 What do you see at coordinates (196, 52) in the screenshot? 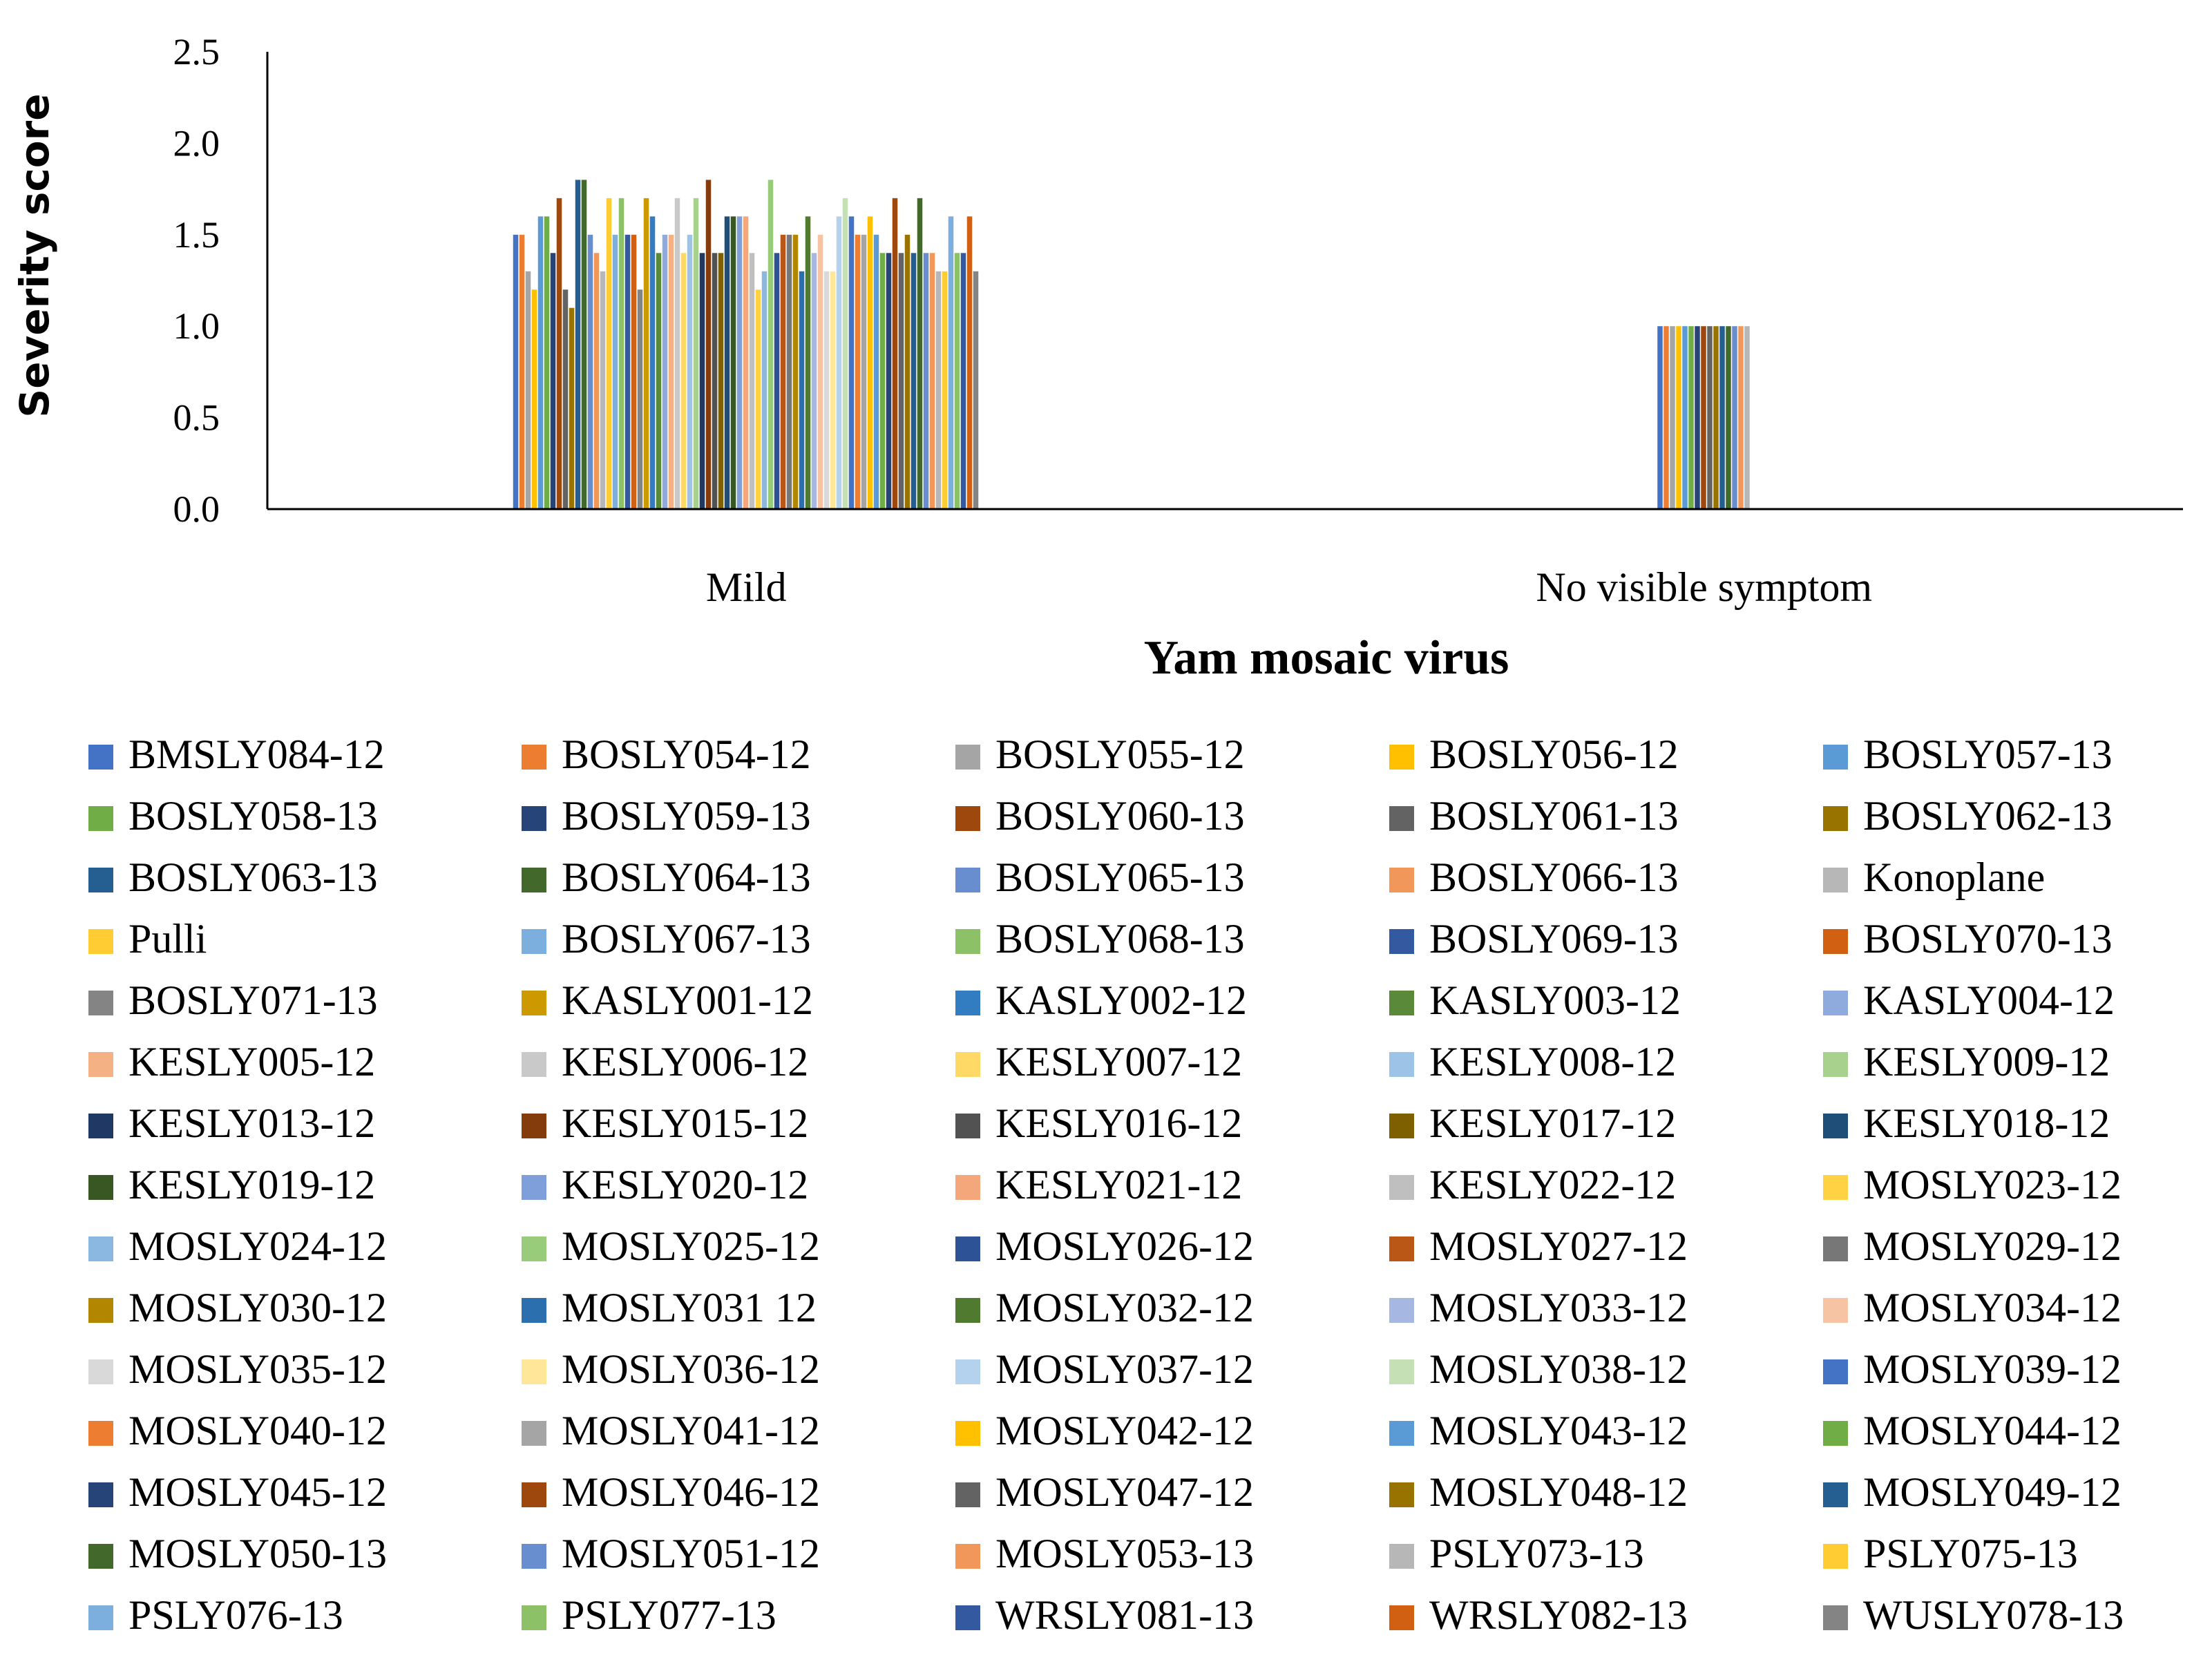
I see `y-tick-label: 2.5` at bounding box center [196, 52].